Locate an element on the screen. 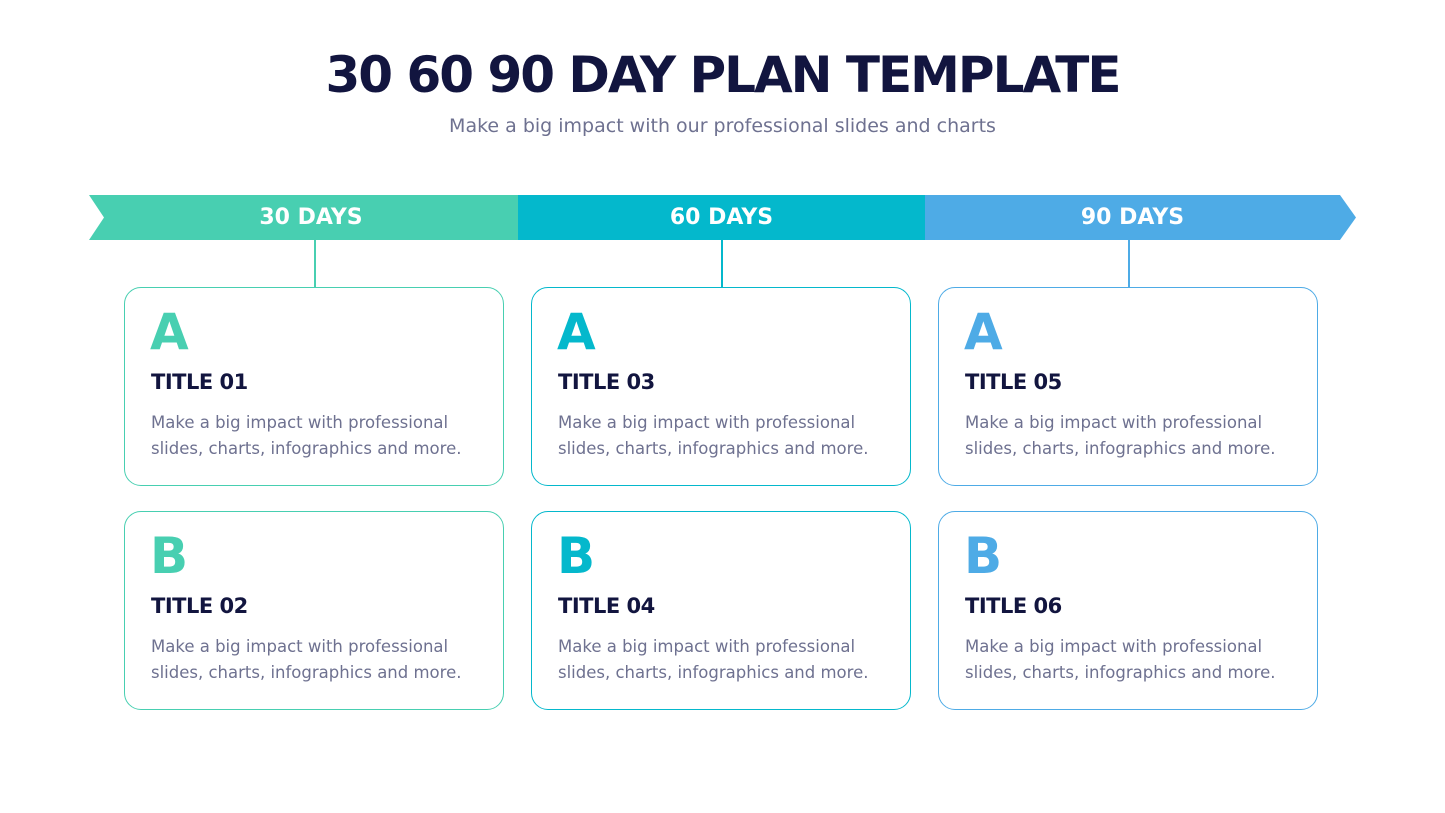 The image size is (1445, 813). phase-label: 90 DAYS is located at coordinates (1132, 217).